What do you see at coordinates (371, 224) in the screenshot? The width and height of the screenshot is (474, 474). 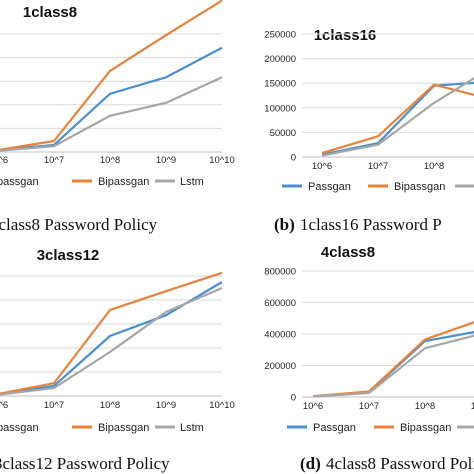 I see `figure-caption: 1class16 Password P` at bounding box center [371, 224].